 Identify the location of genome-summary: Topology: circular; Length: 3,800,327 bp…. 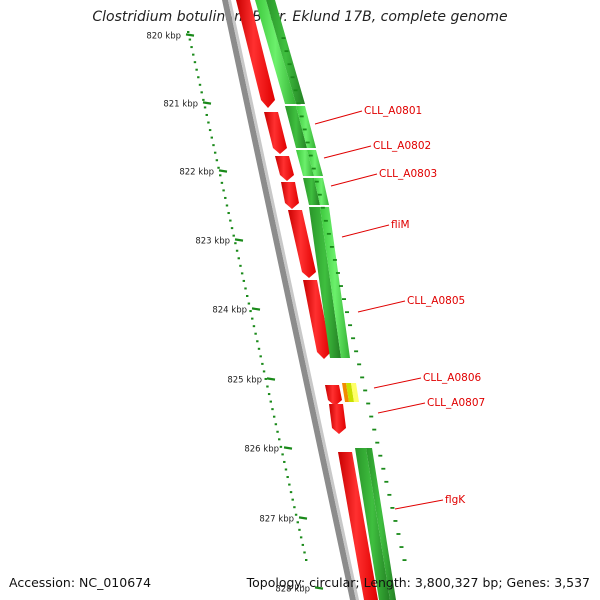
(418, 582).